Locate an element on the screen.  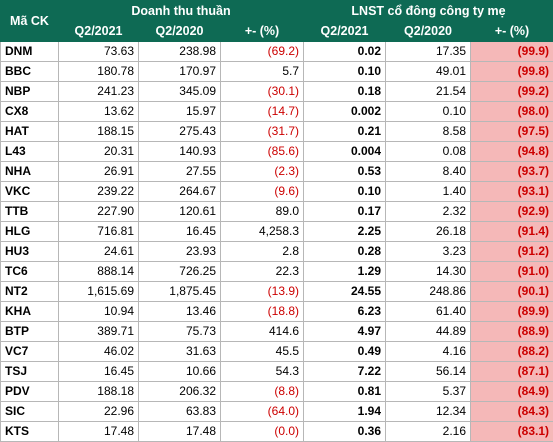
revenue-q2-2020-cell: 13.46 is located at coordinates (180, 312).